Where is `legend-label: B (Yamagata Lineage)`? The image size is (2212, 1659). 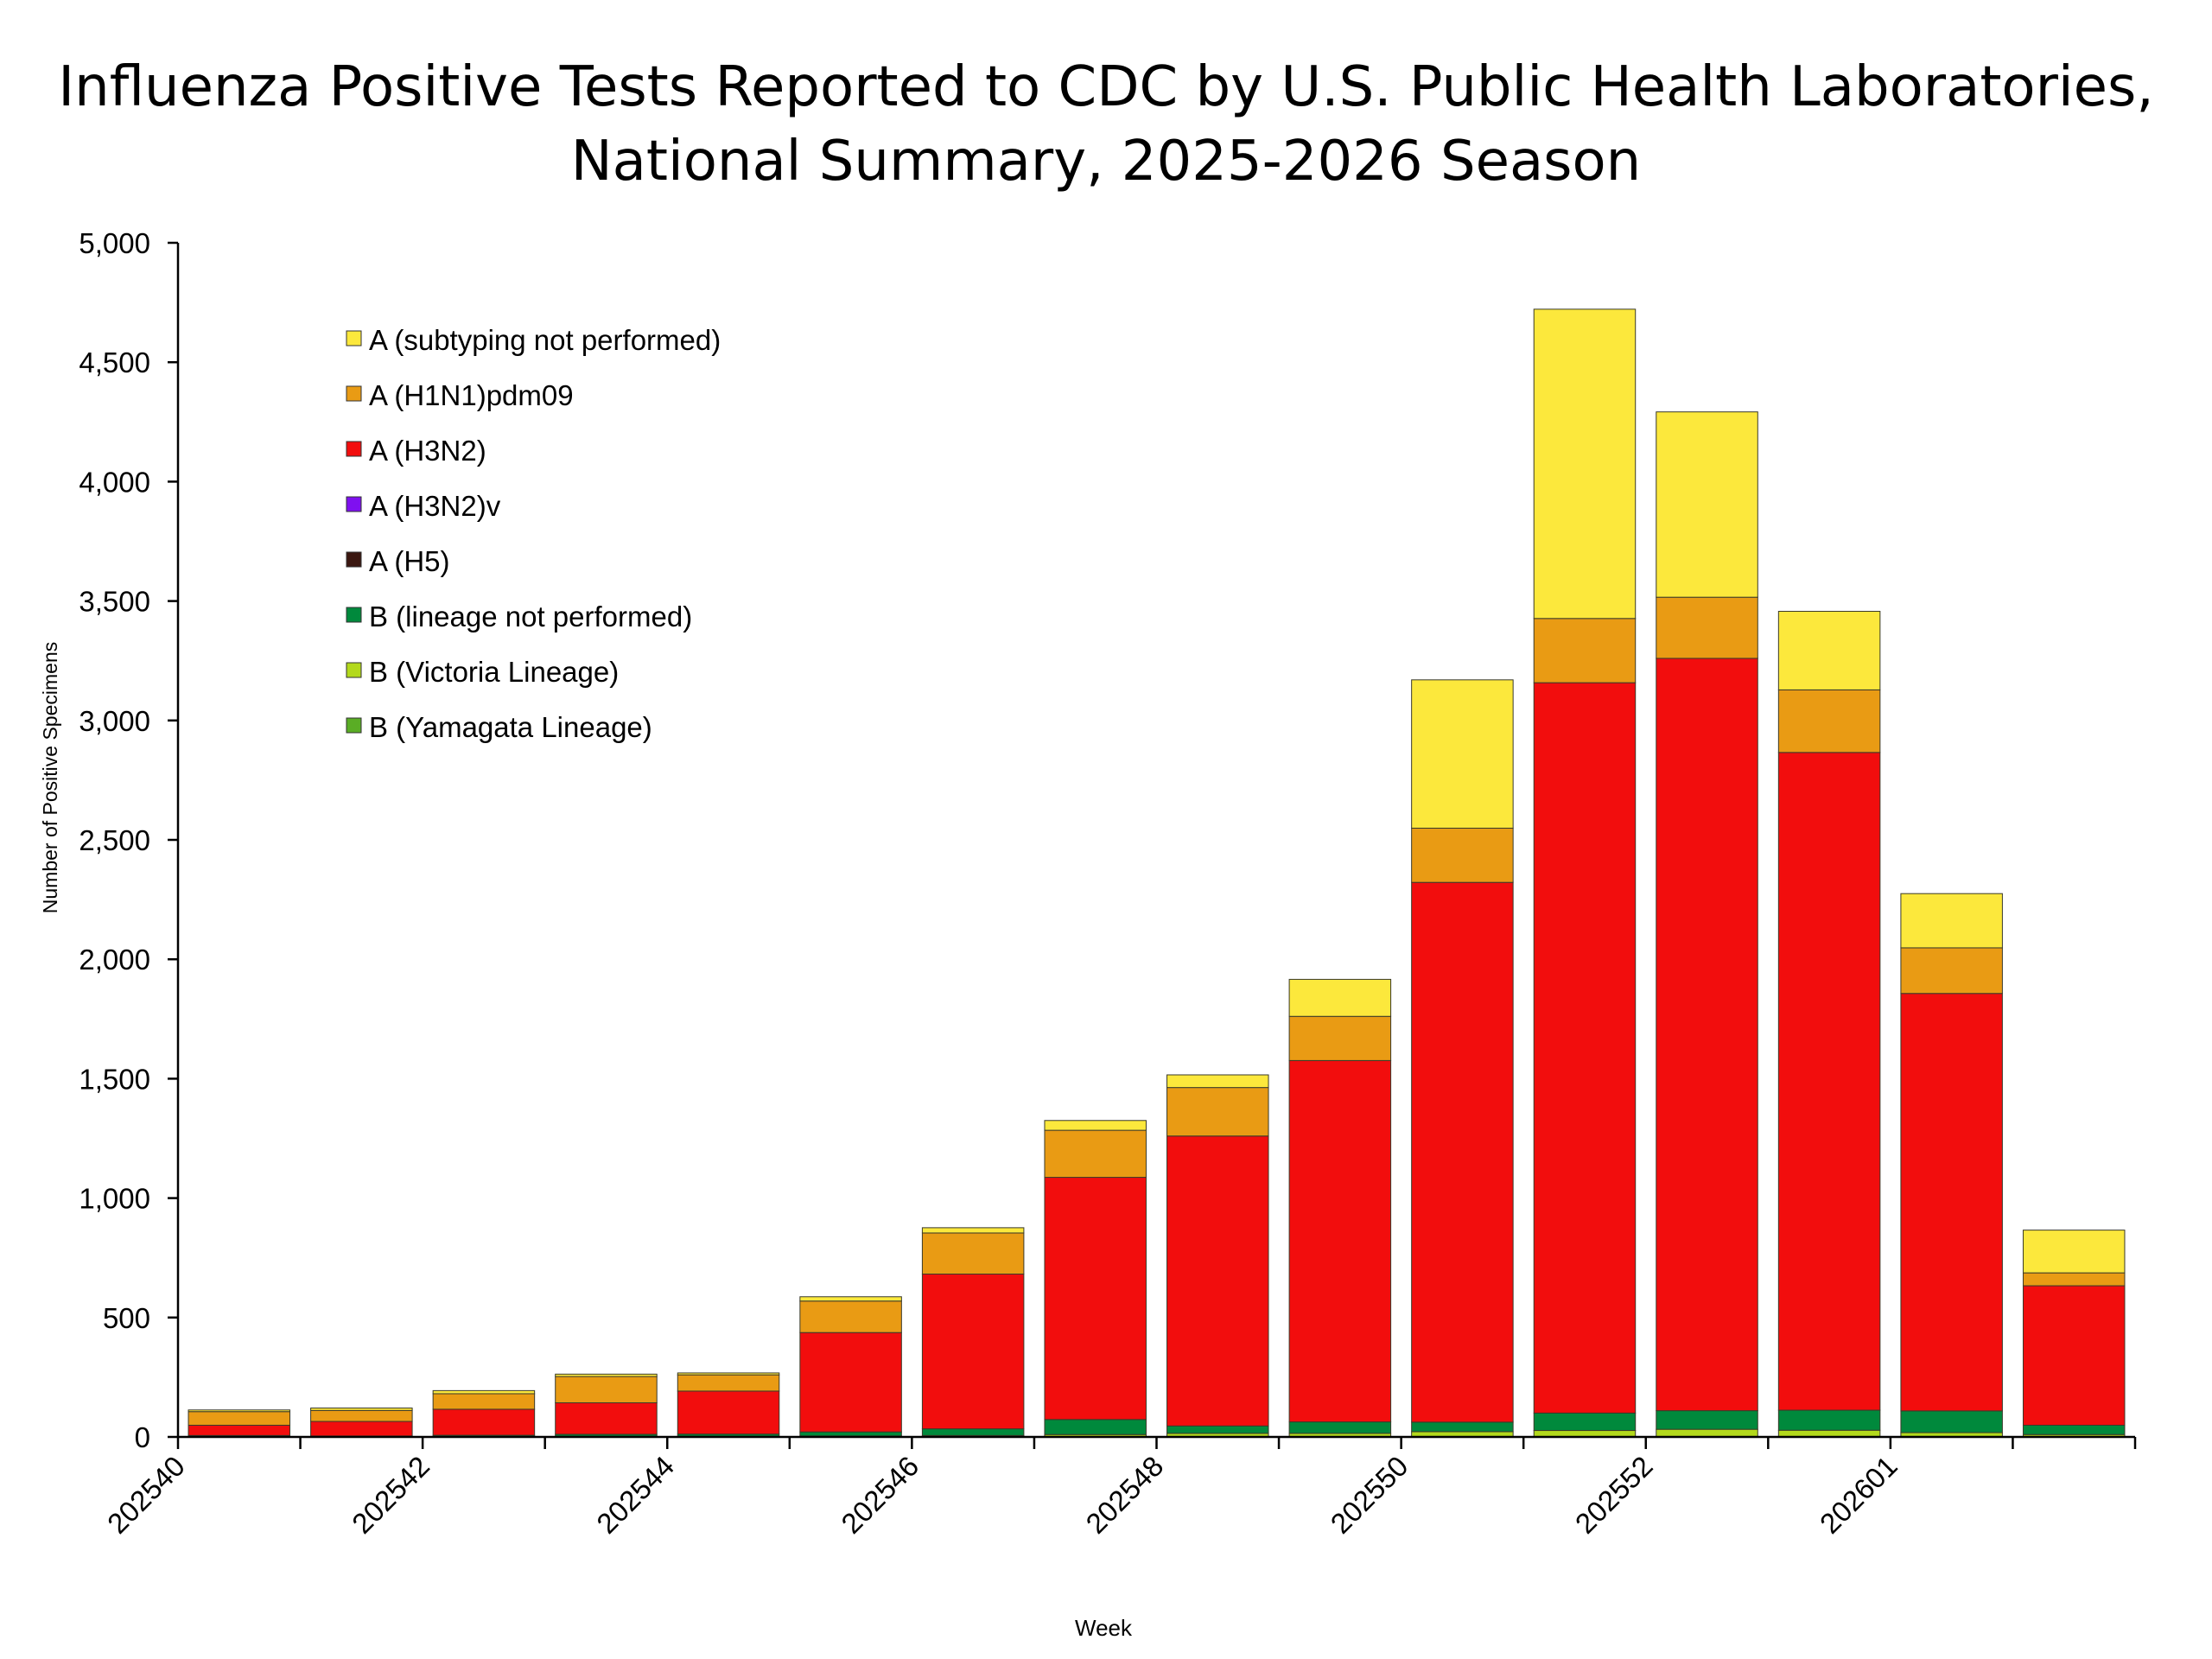
legend-label: B (Yamagata Lineage) is located at coordinates (510, 727).